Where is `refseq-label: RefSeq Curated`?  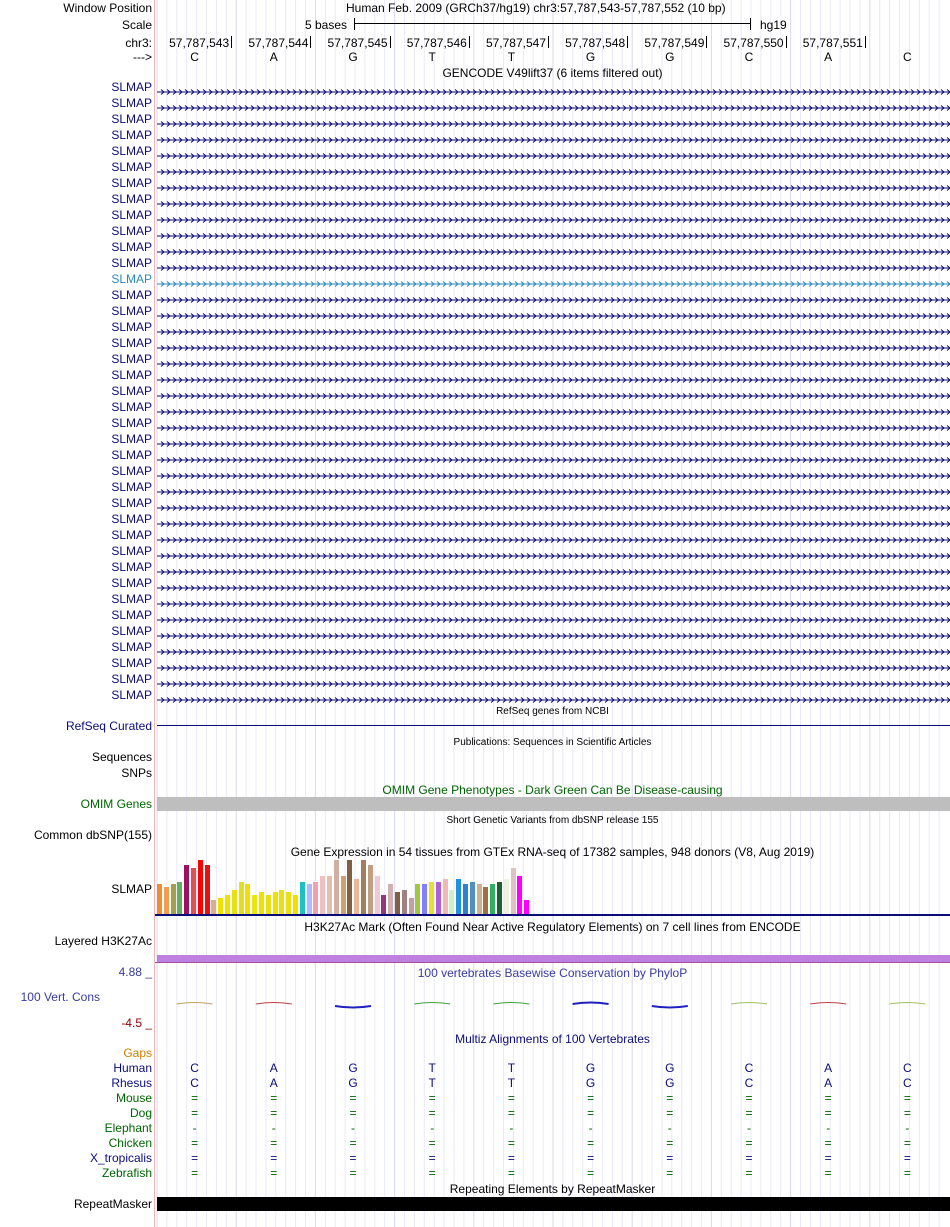
refseq-label: RefSeq Curated is located at coordinates (108, 726).